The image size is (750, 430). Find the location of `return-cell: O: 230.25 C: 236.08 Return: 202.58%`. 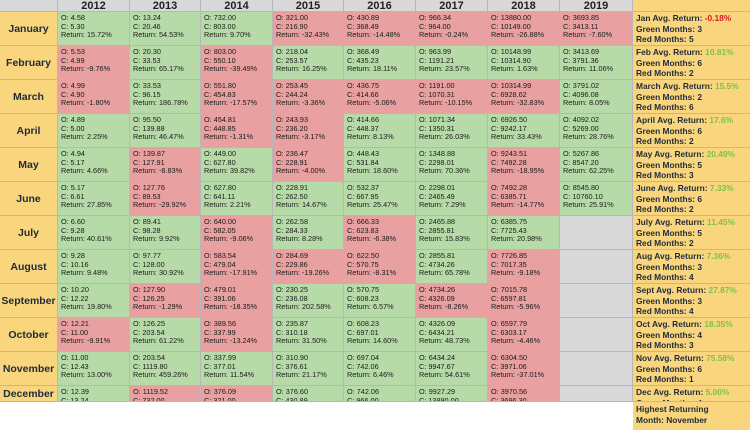

return-cell: O: 230.25 C: 236.08 Return: 202.58% is located at coordinates (308, 301).